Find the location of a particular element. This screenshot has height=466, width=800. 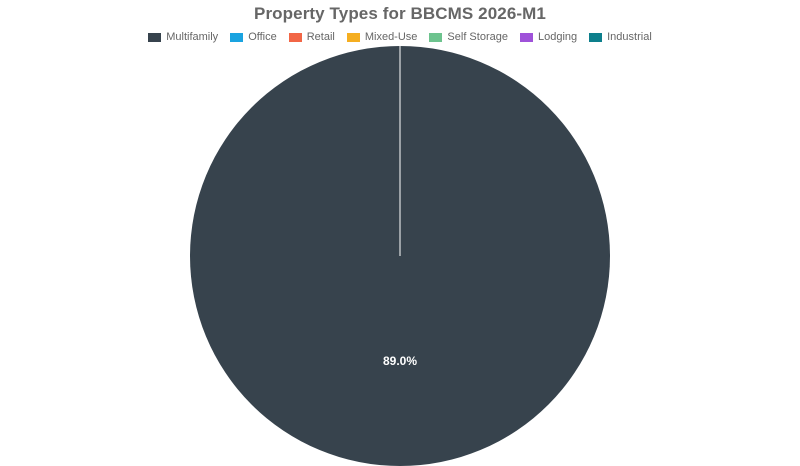

legend-label: Lodging is located at coordinates (557, 37).